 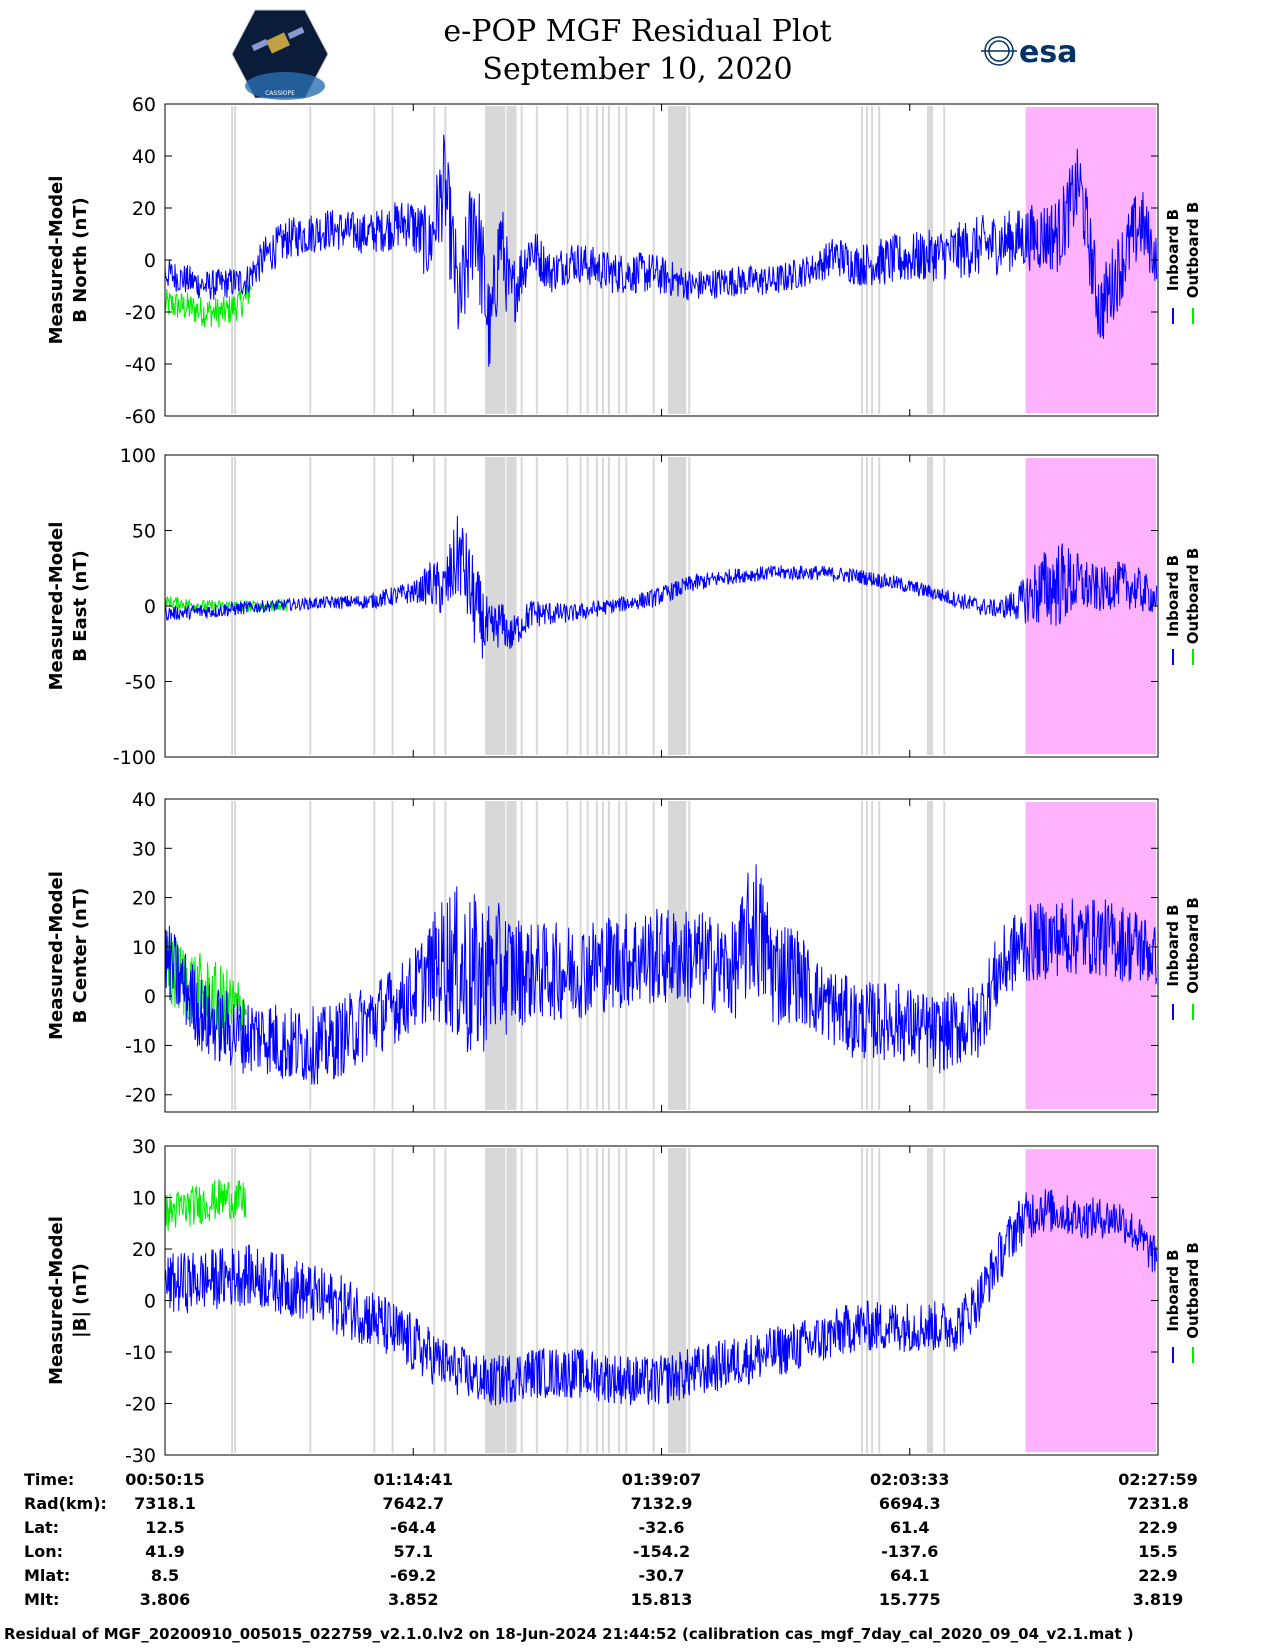 I want to click on y-tick-label: -100, so click(x=134, y=758).